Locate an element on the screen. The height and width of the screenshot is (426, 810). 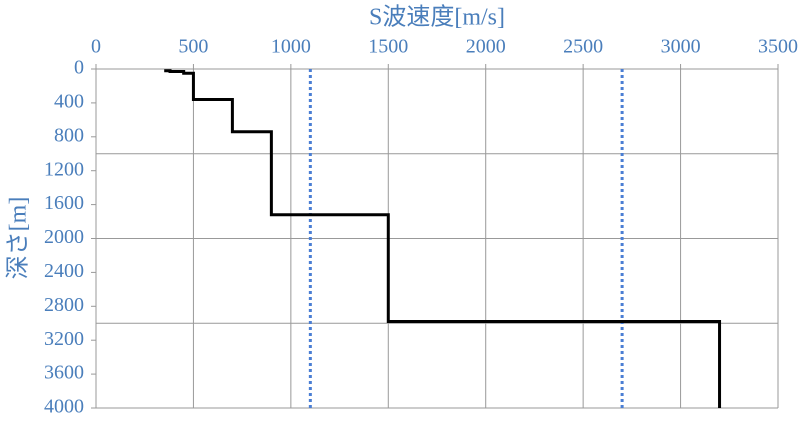
y-tick-label: 4000 is located at coordinates (64, 407).